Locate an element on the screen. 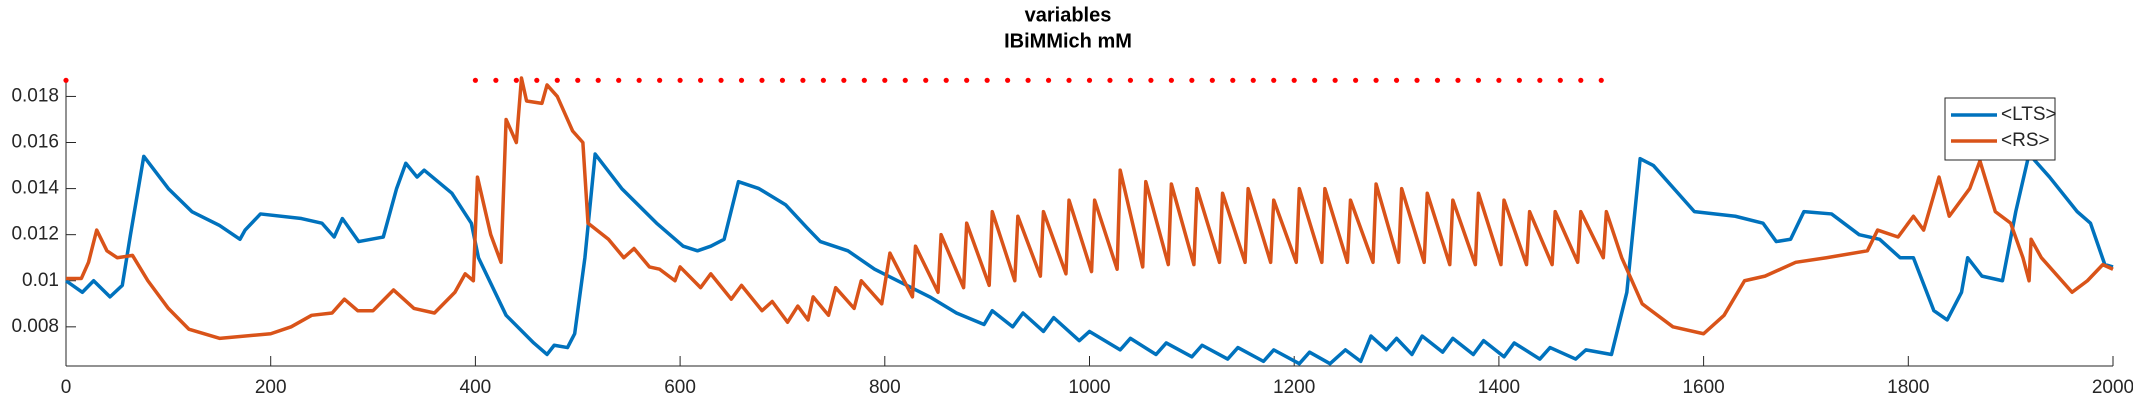  chart-subtitle: IBiMMich mM is located at coordinates (1068, 41).